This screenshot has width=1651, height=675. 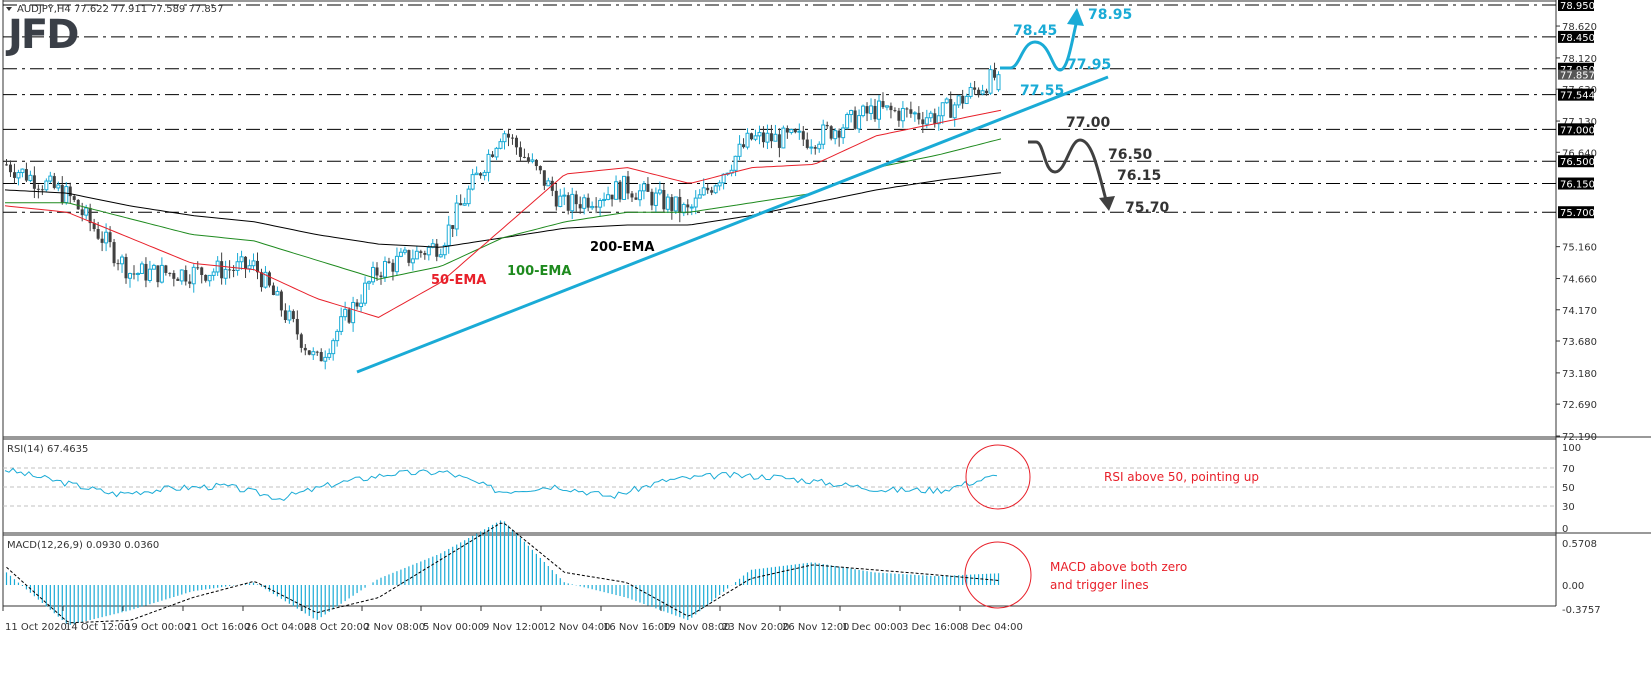 I want to click on time-label: 19 Oct 00:00, so click(x=157, y=627).